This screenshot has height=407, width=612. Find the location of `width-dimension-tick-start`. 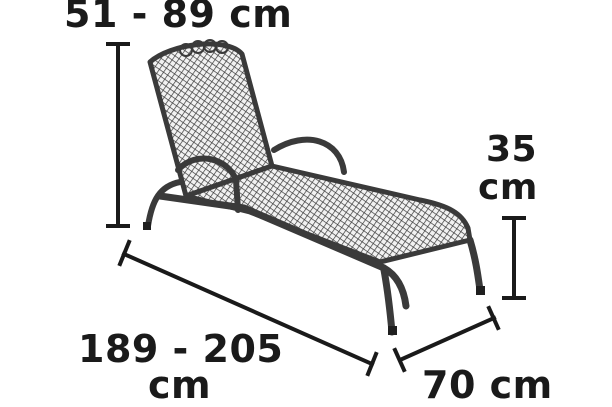

width-dimension-tick-start is located at coordinates (399, 360).